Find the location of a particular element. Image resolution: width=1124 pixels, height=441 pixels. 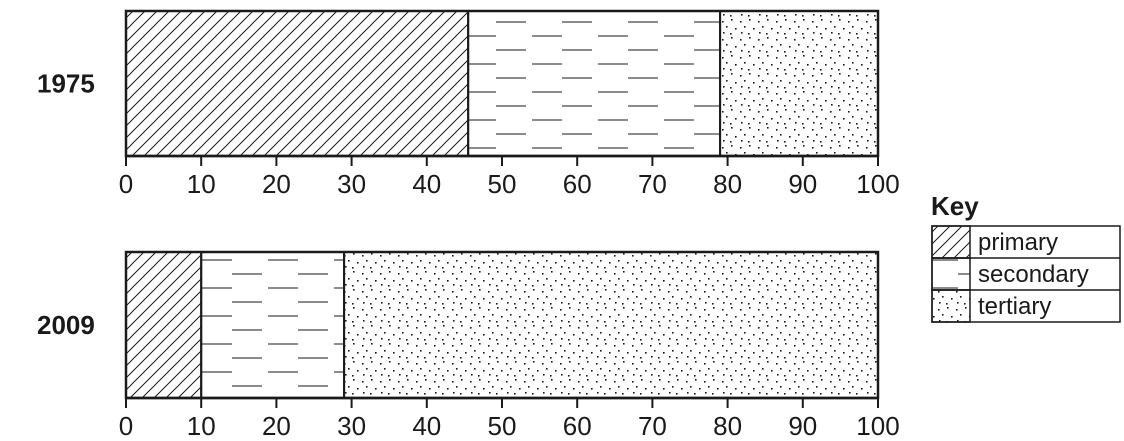

x-axis-2009: 0 10 20 30 40 50 60 70 80 90 100 is located at coordinates (509, 418).